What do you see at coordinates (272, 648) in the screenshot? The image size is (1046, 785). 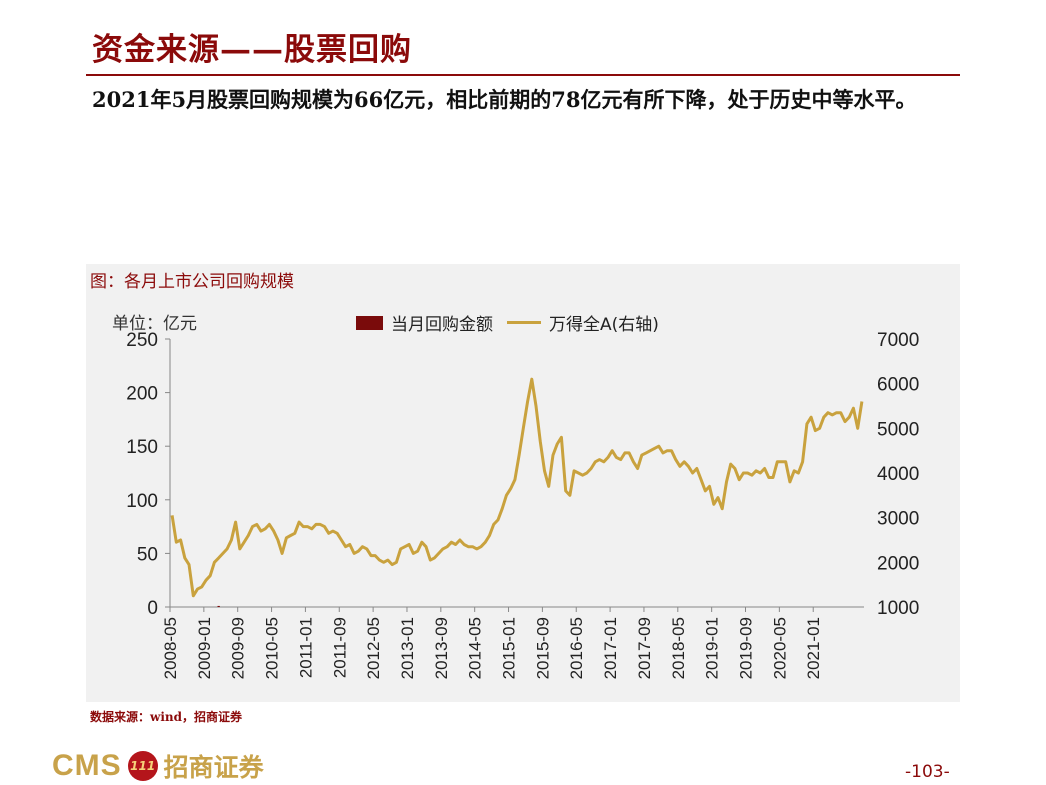 I see `x-tick-label: 2010-05` at bounding box center [272, 648].